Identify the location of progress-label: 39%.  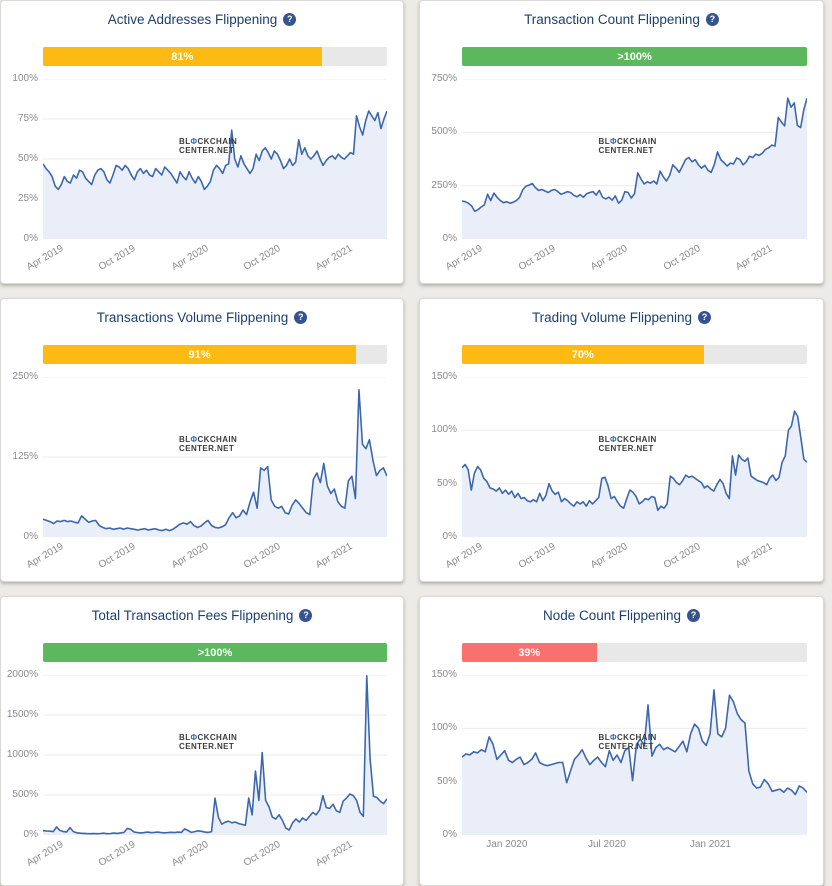
(529, 652).